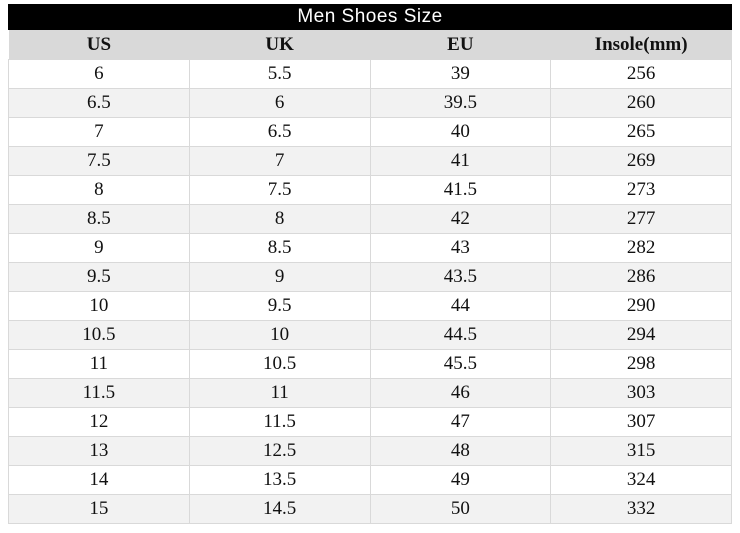 The height and width of the screenshot is (533, 740). What do you see at coordinates (460, 45) in the screenshot?
I see `column-header-eu: EU` at bounding box center [460, 45].